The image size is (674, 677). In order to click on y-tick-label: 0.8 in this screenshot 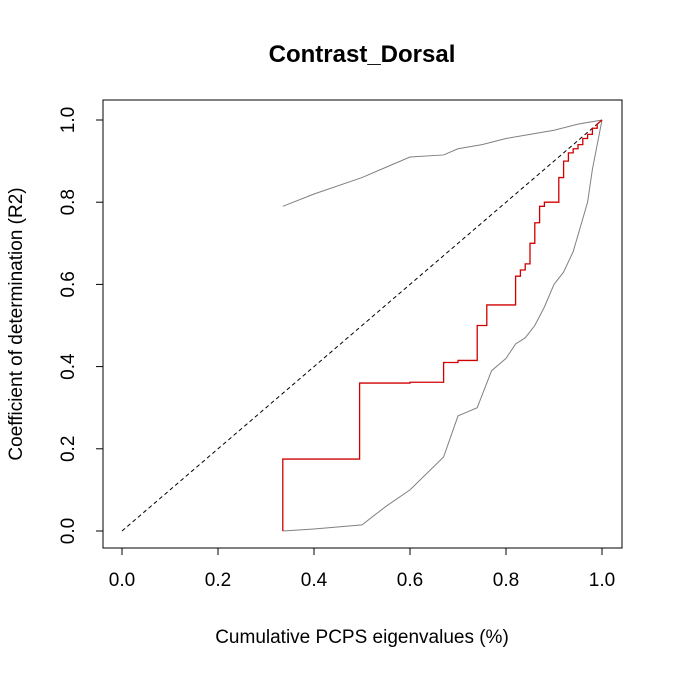, I will do `click(68, 202)`.